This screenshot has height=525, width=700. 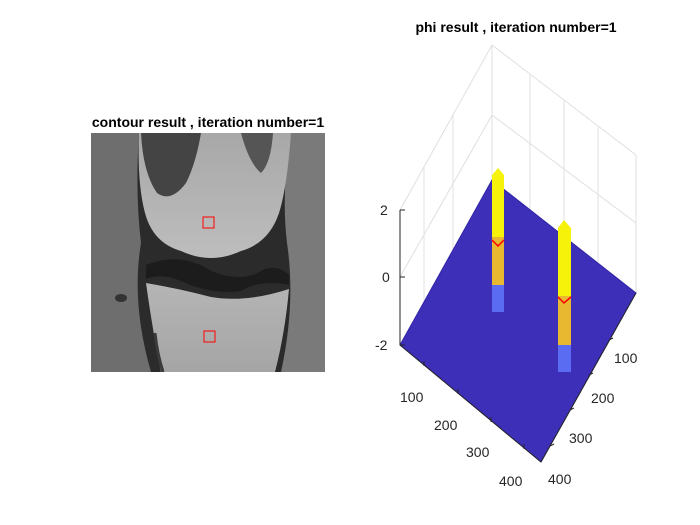 What do you see at coordinates (381, 345) in the screenshot?
I see `z-tick-label: -2` at bounding box center [381, 345].